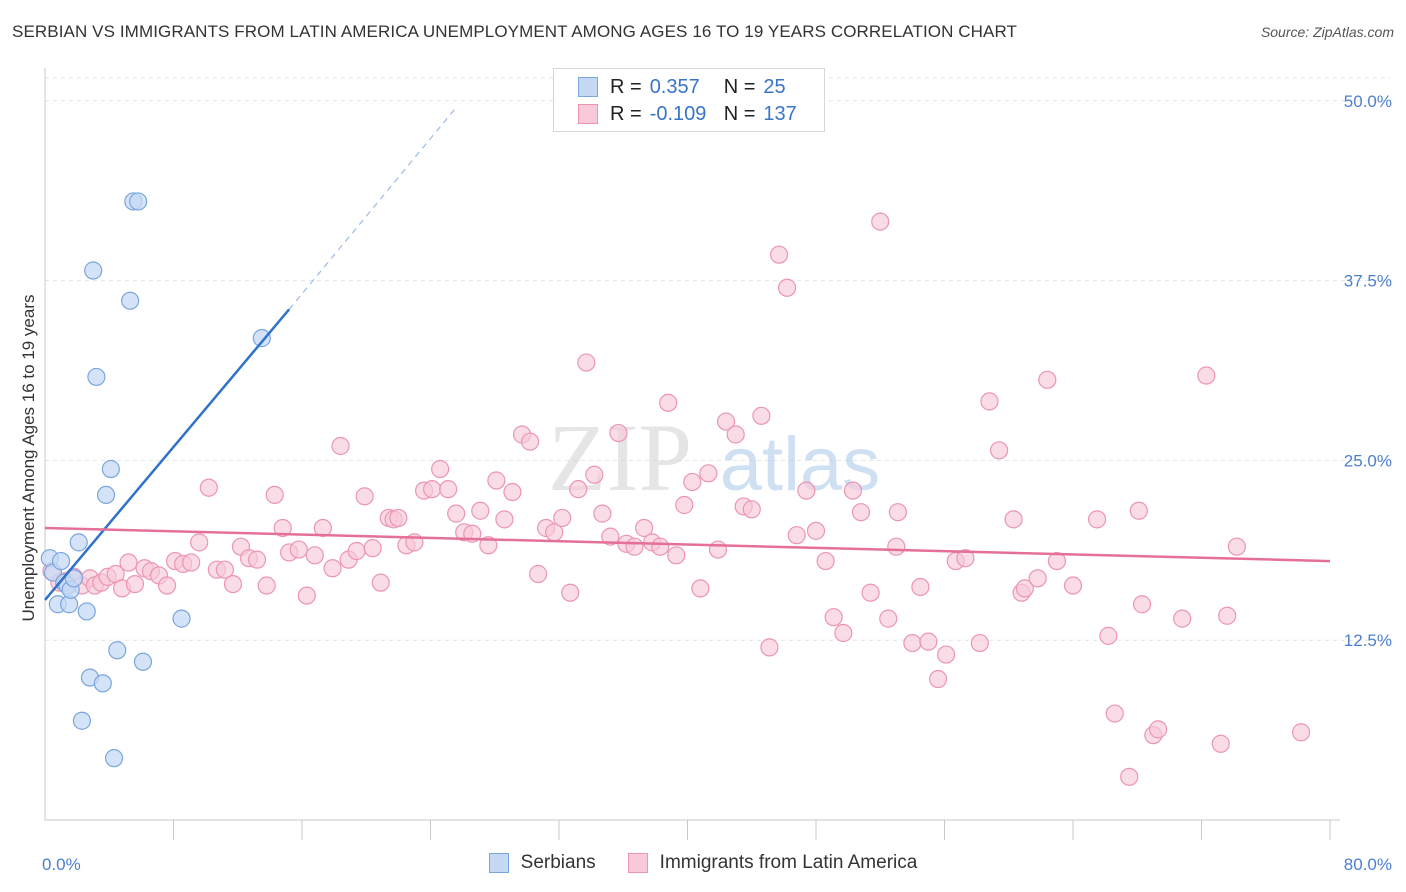 This screenshot has width=1406, height=892. Describe the element at coordinates (780, 113) in the screenshot. I see `legend-n-value: 137` at that location.